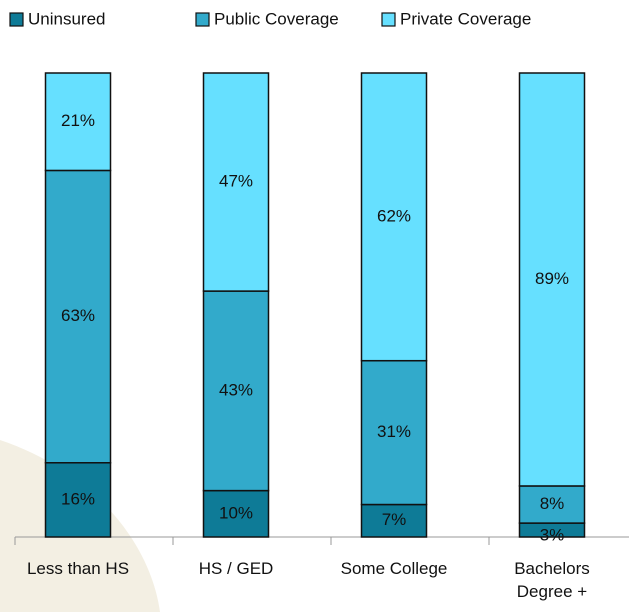  I want to click on value-label: 89%, so click(552, 278).